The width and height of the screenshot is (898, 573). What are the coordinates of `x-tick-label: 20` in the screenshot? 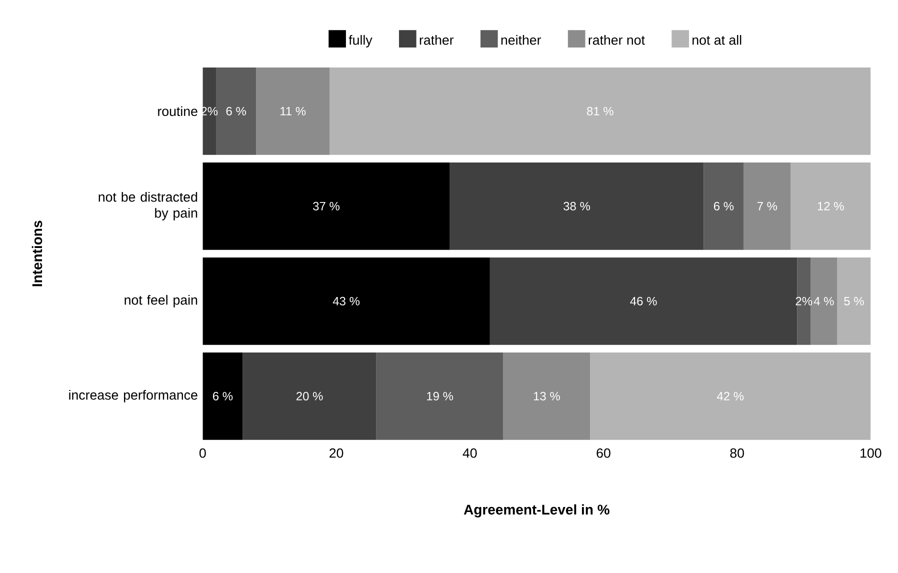 It's located at (337, 453).